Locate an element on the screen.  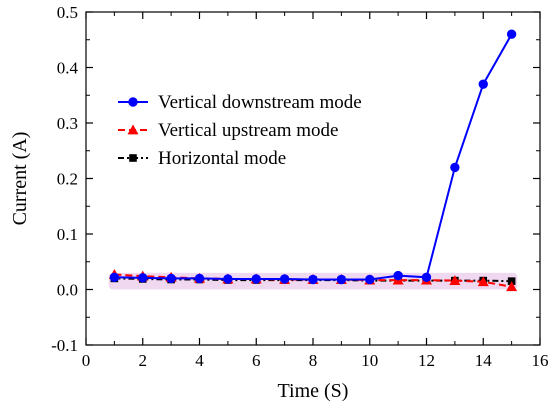
x-tick-label: 14 is located at coordinates (484, 360).